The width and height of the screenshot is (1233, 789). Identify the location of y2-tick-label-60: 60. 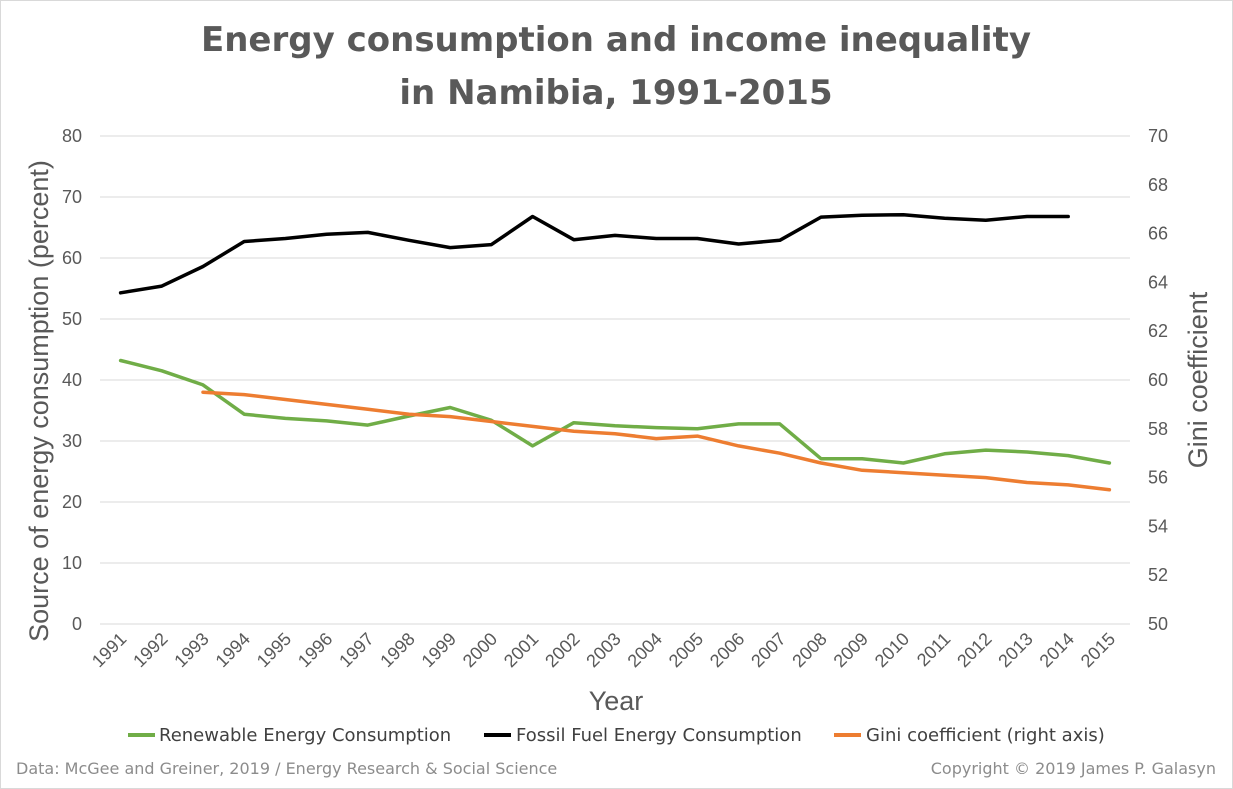
(1158, 380).